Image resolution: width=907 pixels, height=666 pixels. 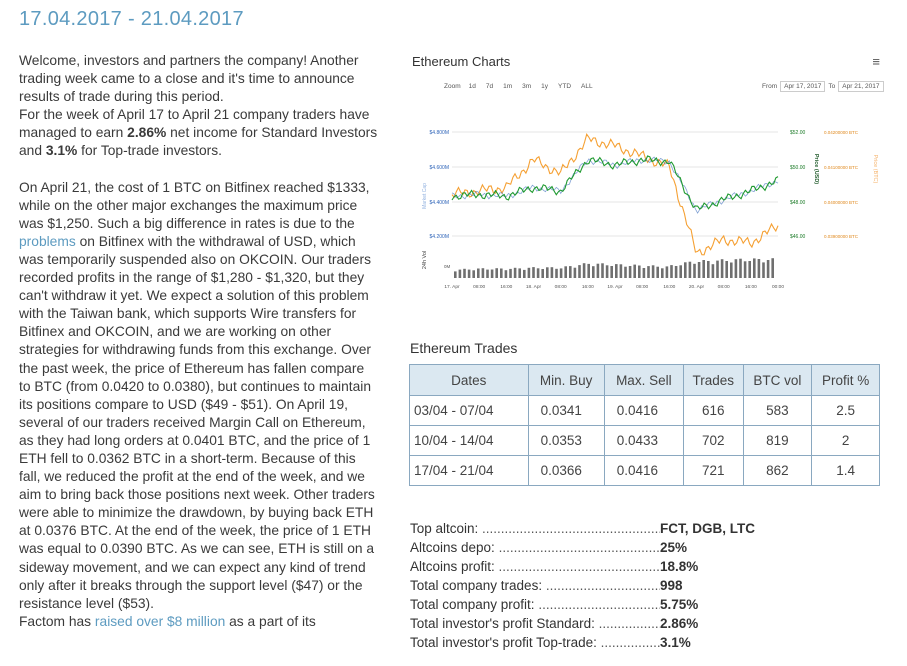 What do you see at coordinates (566, 380) in the screenshot?
I see `header-min-buy: Min. Buy` at bounding box center [566, 380].